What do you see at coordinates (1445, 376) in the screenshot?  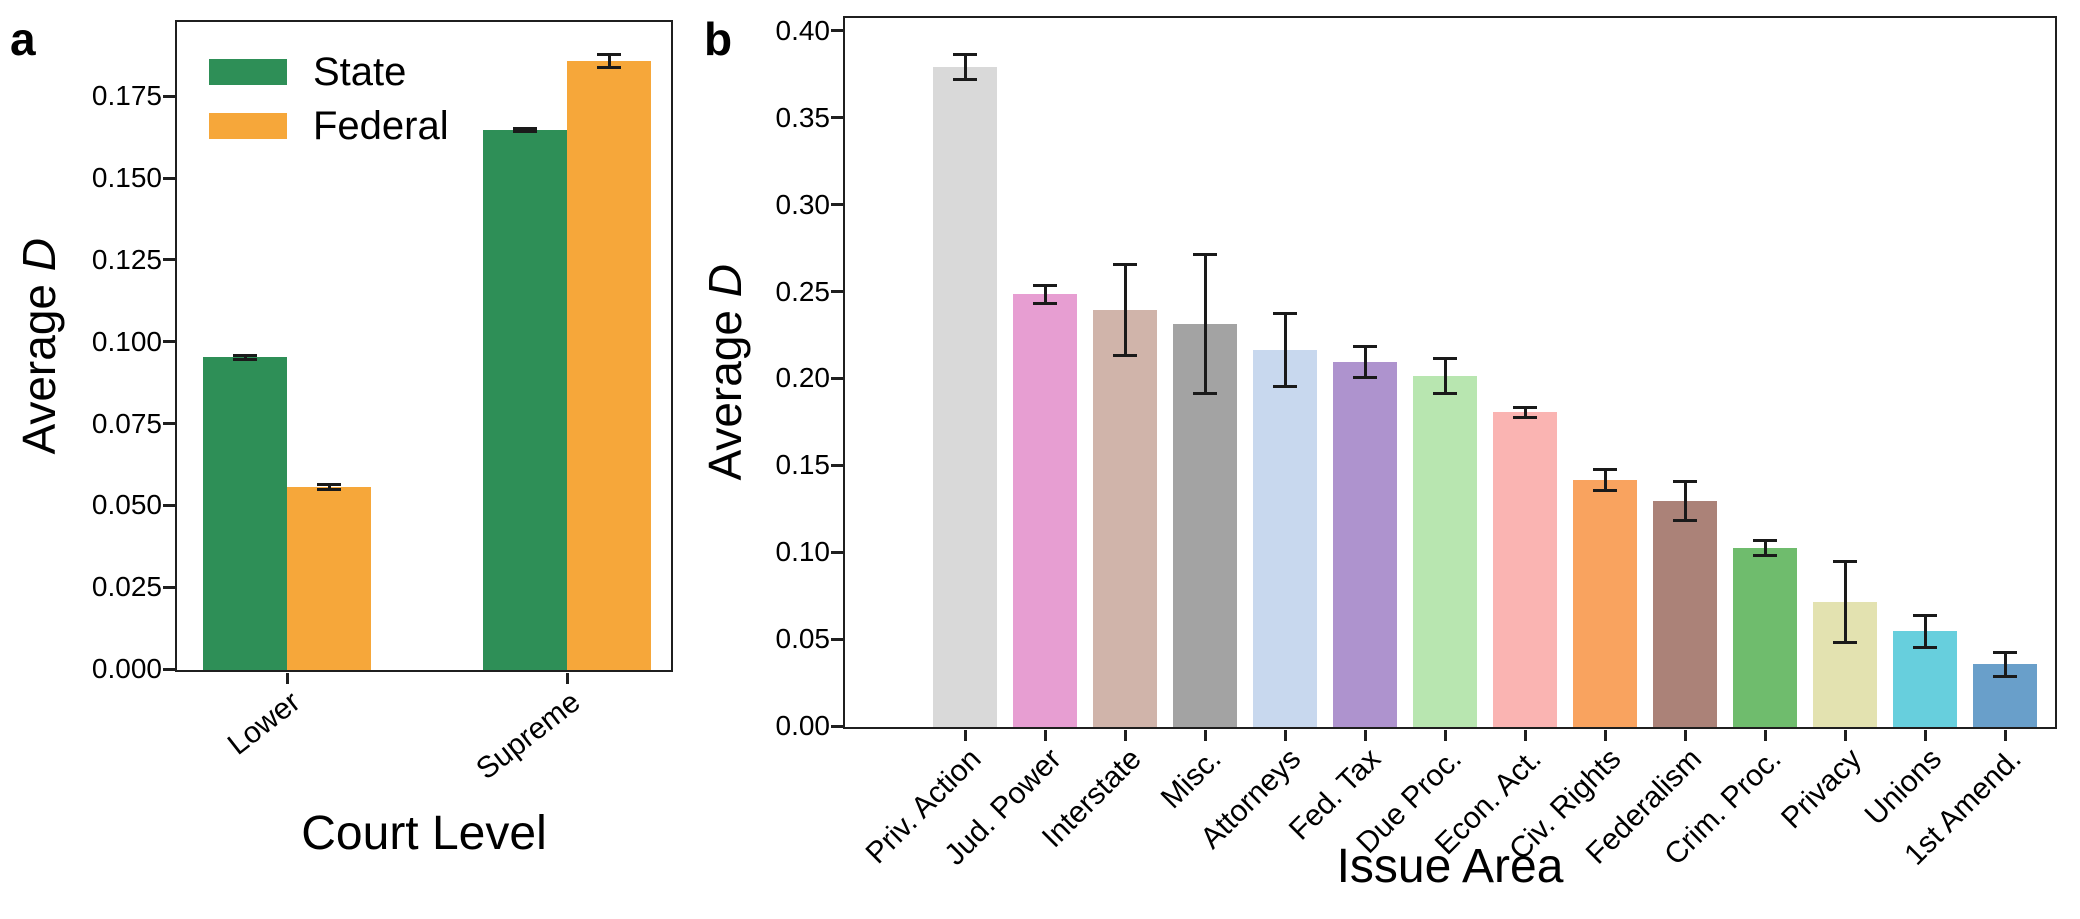 I see `error-whisker-due-proc` at bounding box center [1445, 376].